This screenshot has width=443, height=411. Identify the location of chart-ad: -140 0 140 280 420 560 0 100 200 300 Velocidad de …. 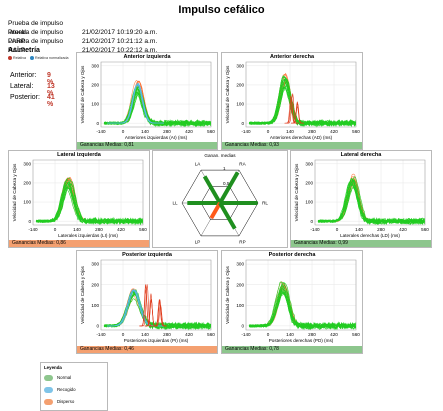
(292, 100).